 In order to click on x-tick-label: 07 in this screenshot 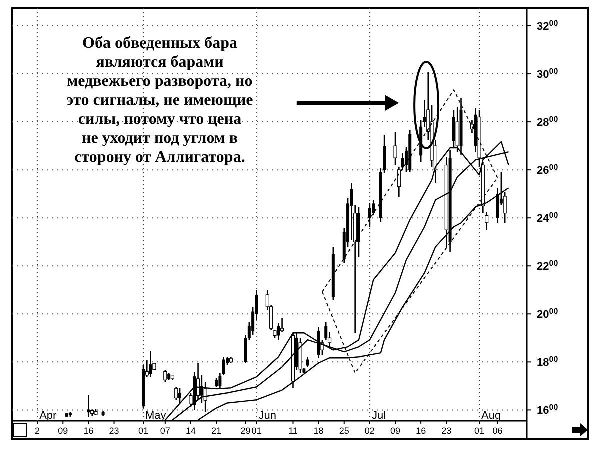, I will do `click(165, 431)`.